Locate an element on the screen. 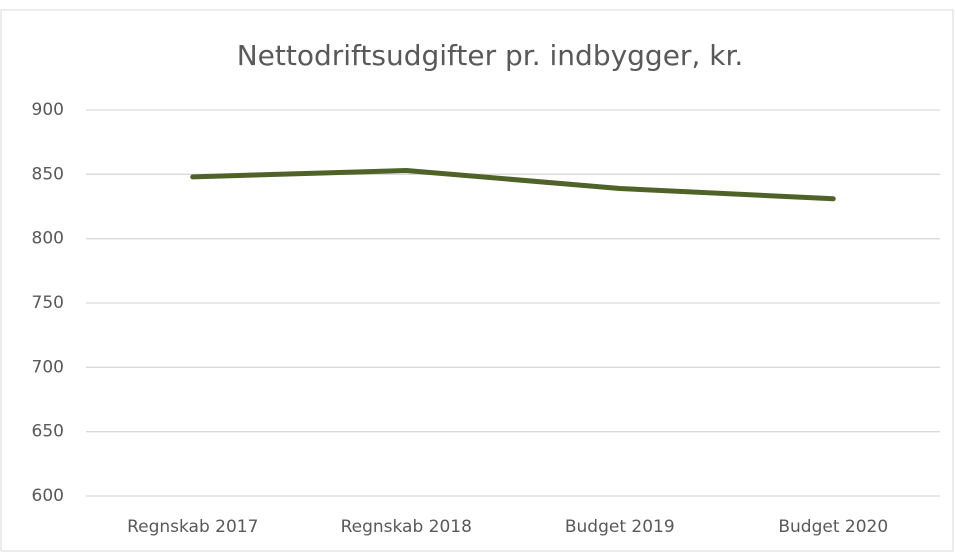  y-tick-label: 800 is located at coordinates (48, 239).